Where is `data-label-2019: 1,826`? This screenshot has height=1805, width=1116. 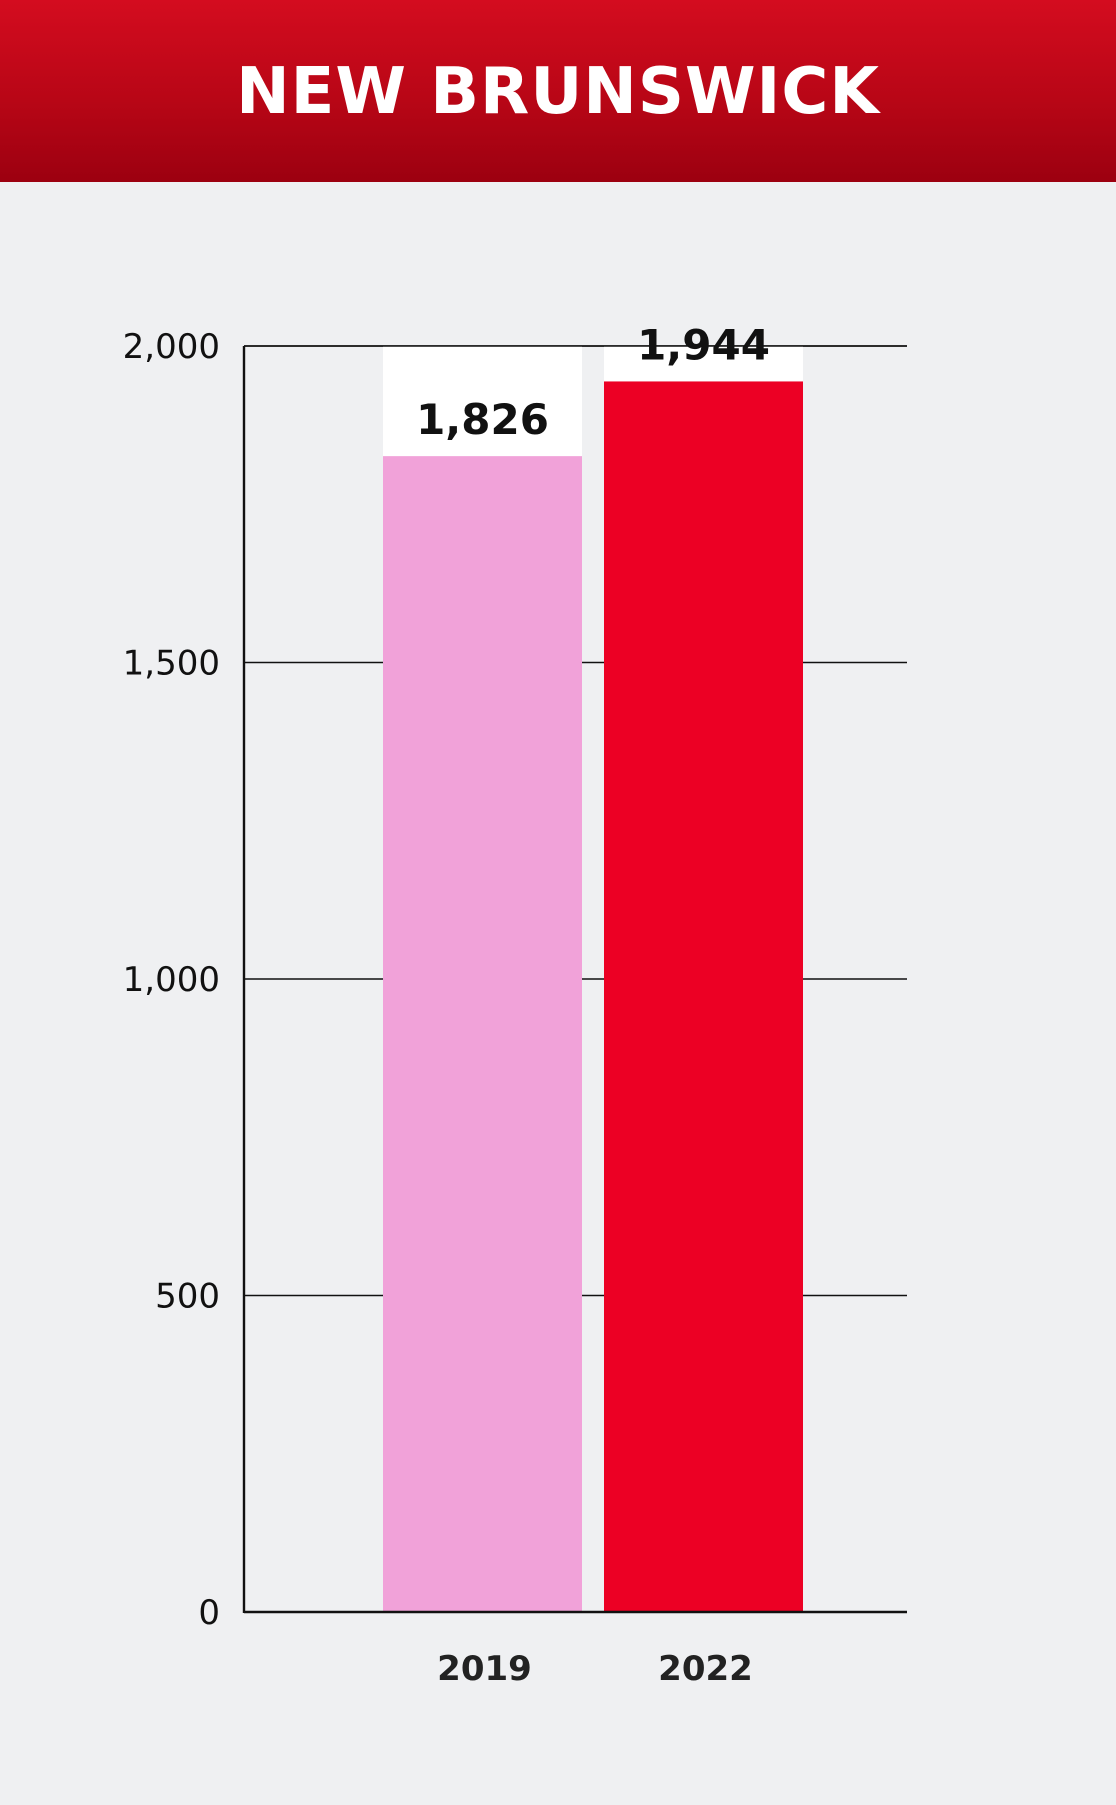 data-label-2019: 1,826 is located at coordinates (482, 419).